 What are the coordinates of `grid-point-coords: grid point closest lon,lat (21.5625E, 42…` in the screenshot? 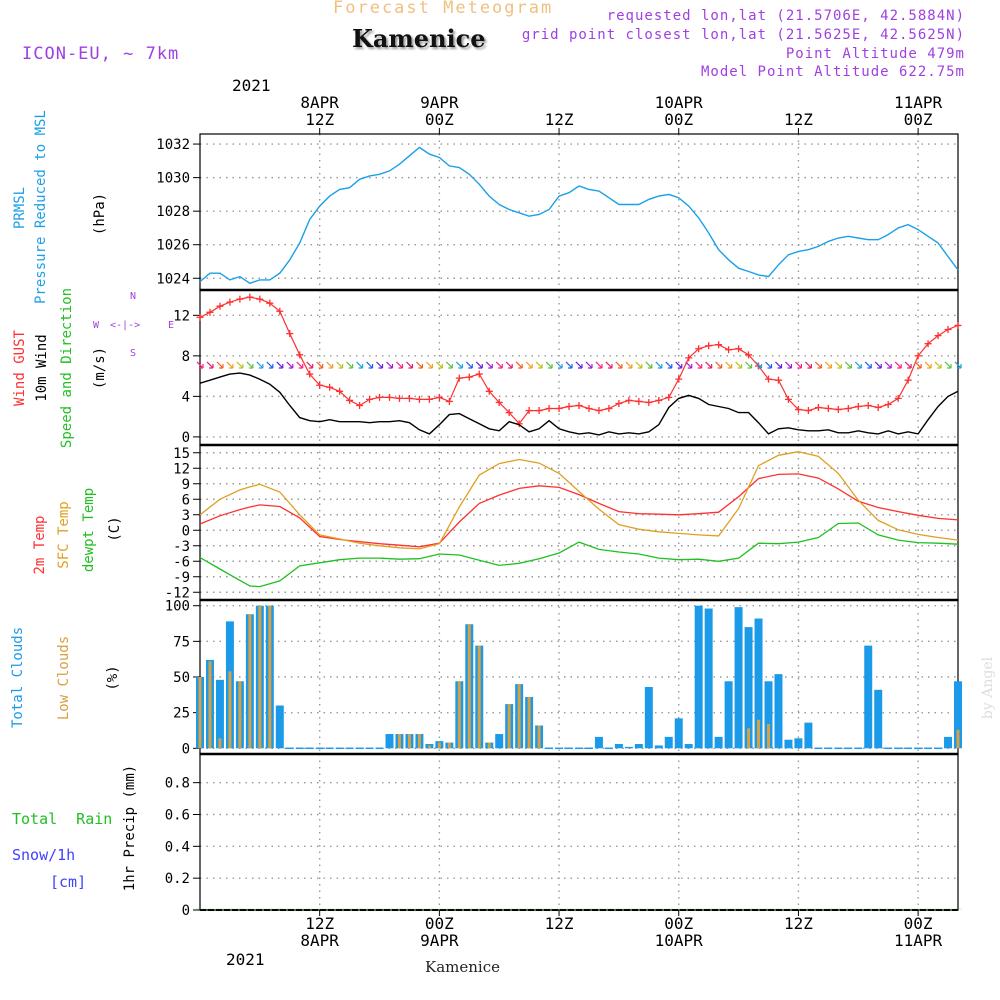 It's located at (743, 35).